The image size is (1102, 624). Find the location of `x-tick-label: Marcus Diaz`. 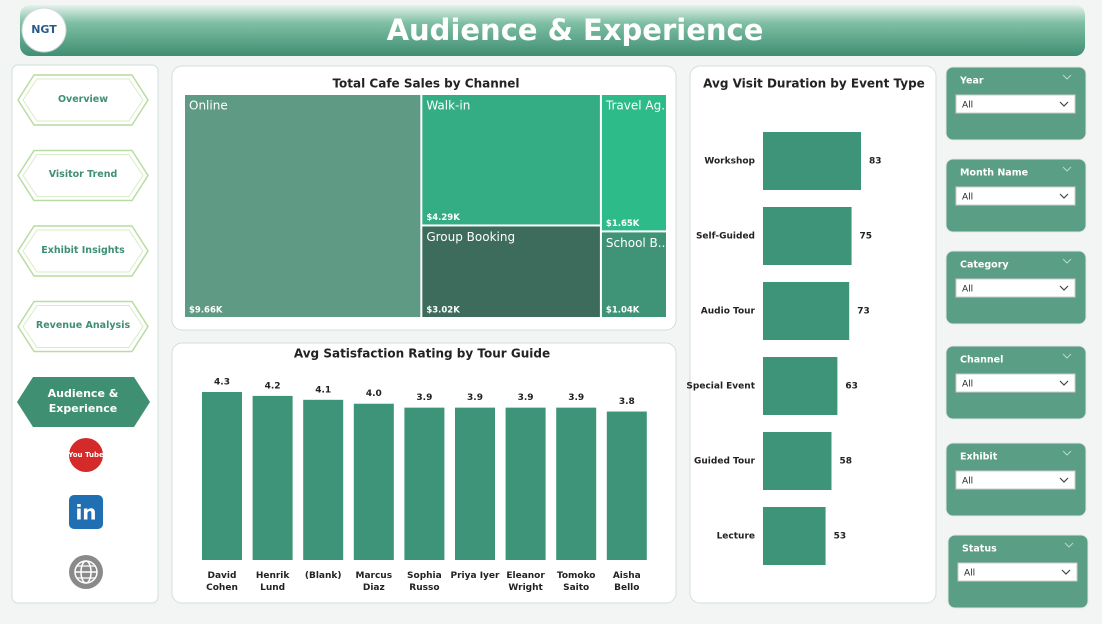

x-tick-label: Marcus Diaz is located at coordinates (374, 582).